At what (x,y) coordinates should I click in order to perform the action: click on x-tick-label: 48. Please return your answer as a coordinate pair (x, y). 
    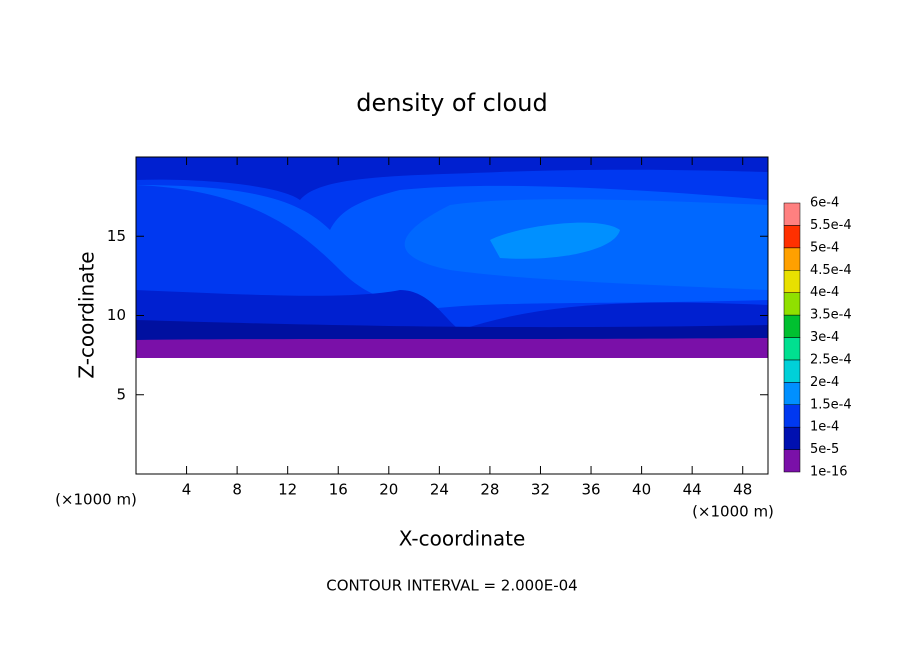
    Looking at the image, I should click on (742, 490).